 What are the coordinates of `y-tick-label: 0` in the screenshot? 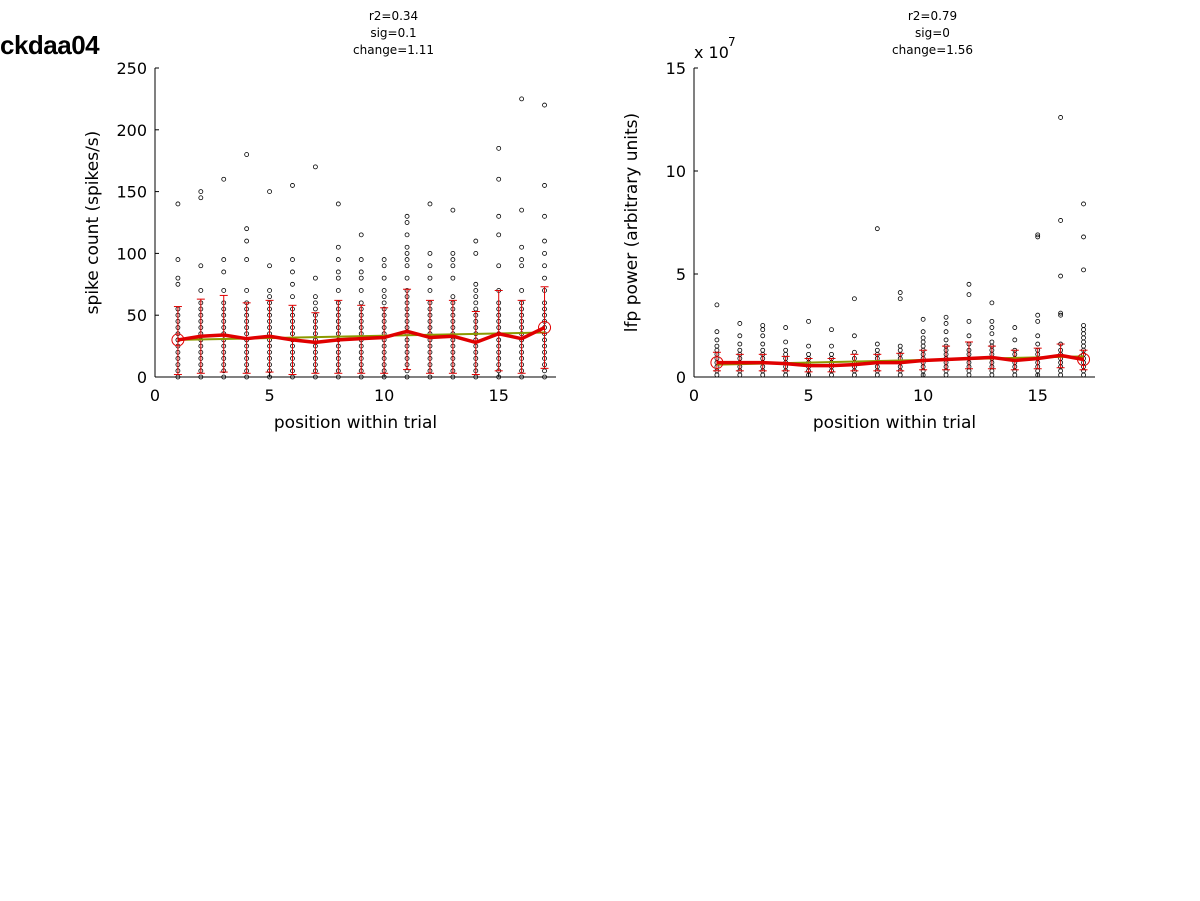 It's located at (681, 377).